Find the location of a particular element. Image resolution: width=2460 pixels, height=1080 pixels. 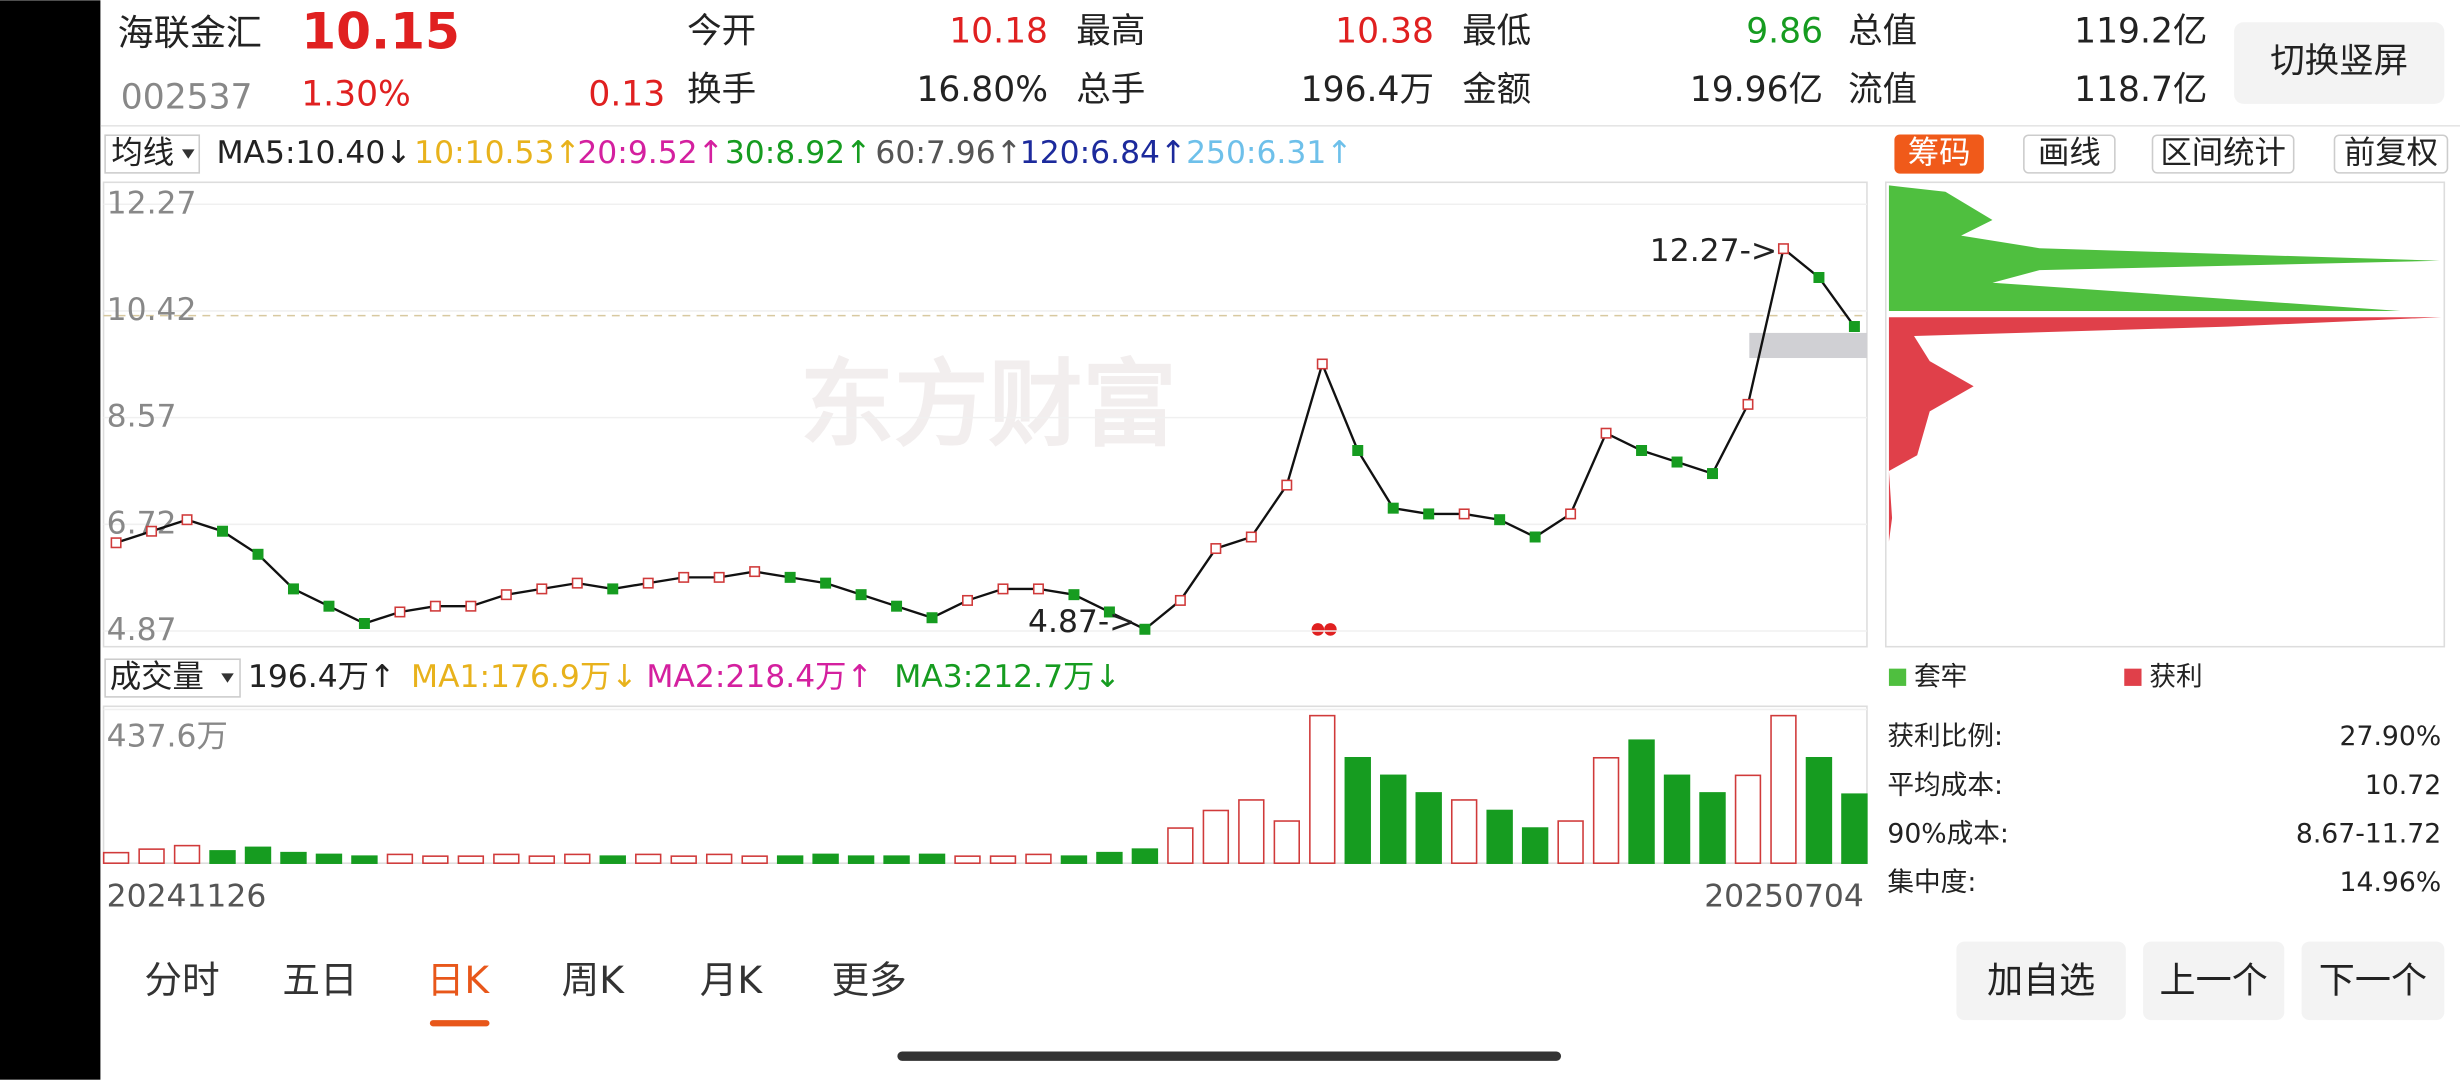

stat-label: 获利比例: is located at coordinates (1945, 736).